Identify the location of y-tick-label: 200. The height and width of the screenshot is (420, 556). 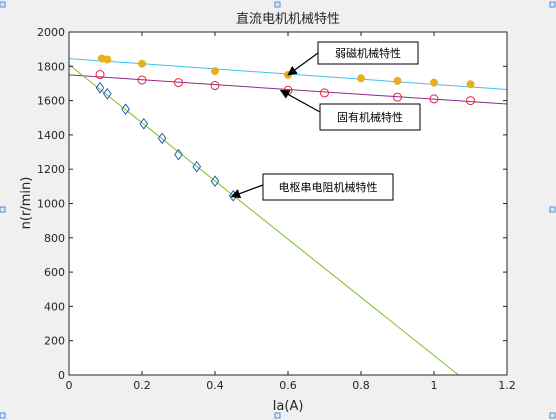
(54, 341).